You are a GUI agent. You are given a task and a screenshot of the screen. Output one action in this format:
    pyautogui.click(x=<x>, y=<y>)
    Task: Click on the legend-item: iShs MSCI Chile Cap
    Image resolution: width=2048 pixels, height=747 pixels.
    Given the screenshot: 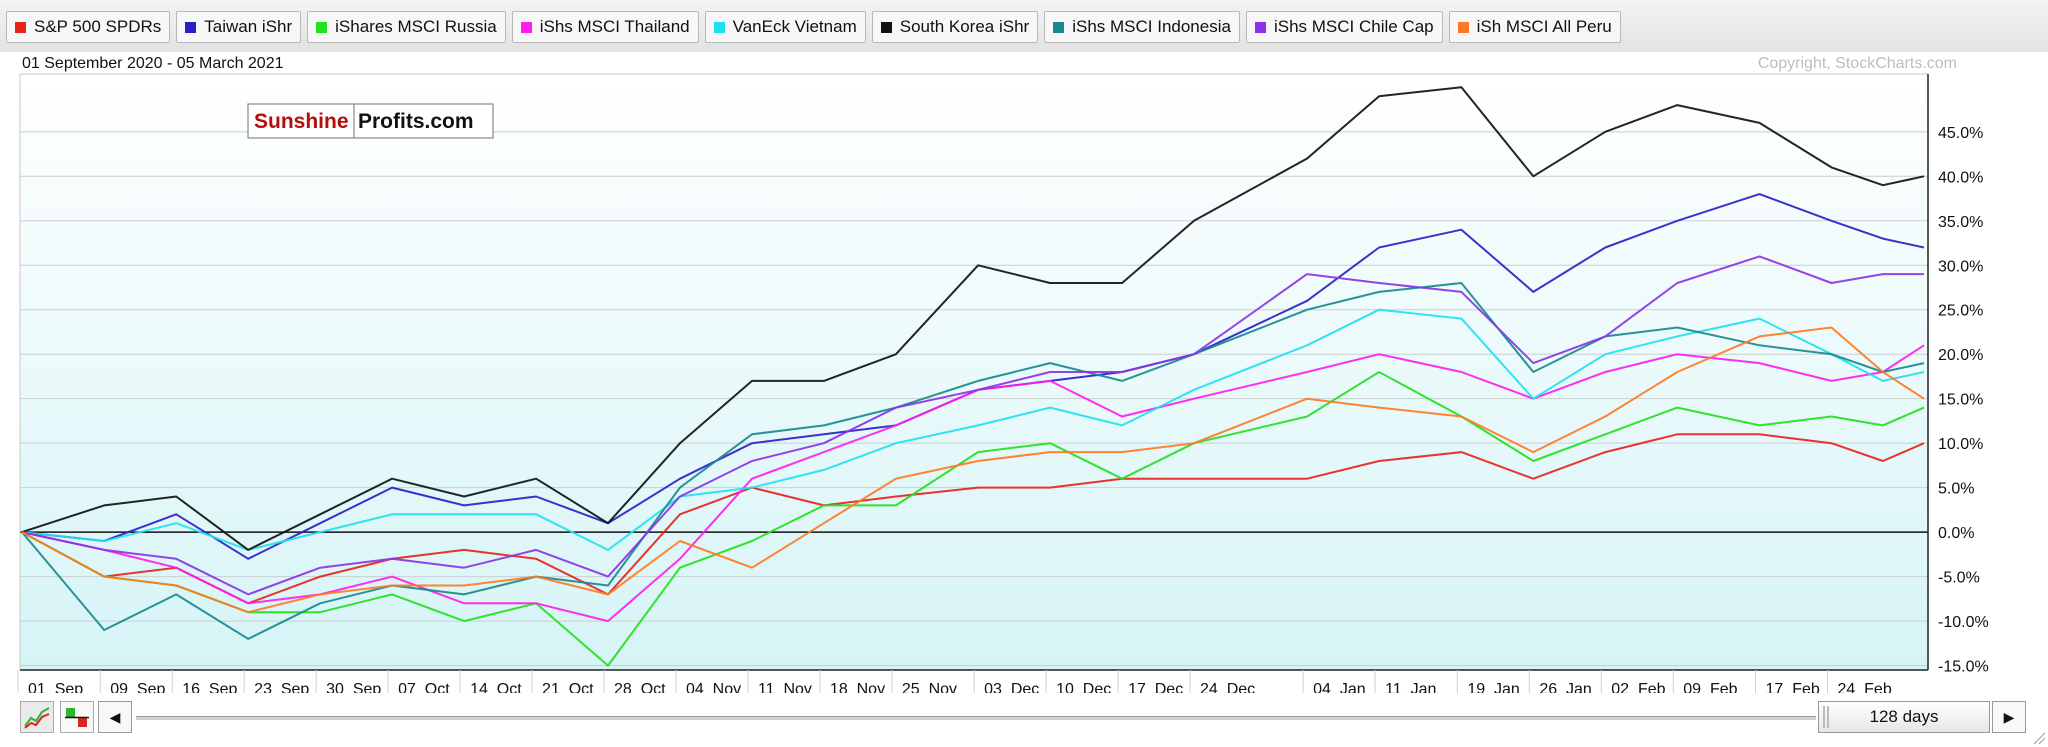 What is the action you would take?
    pyautogui.click(x=1344, y=27)
    